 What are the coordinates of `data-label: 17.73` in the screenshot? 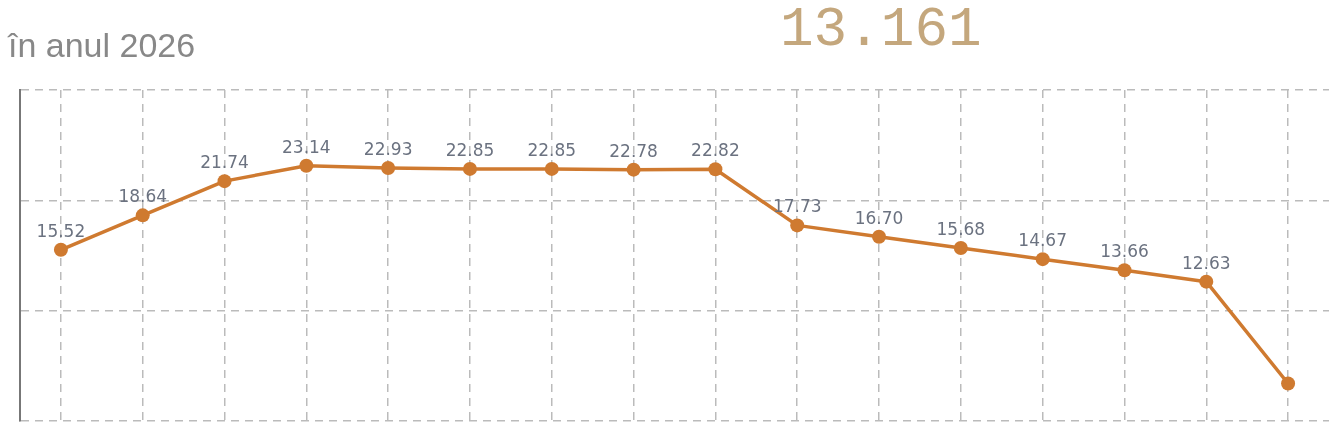 It's located at (797, 206).